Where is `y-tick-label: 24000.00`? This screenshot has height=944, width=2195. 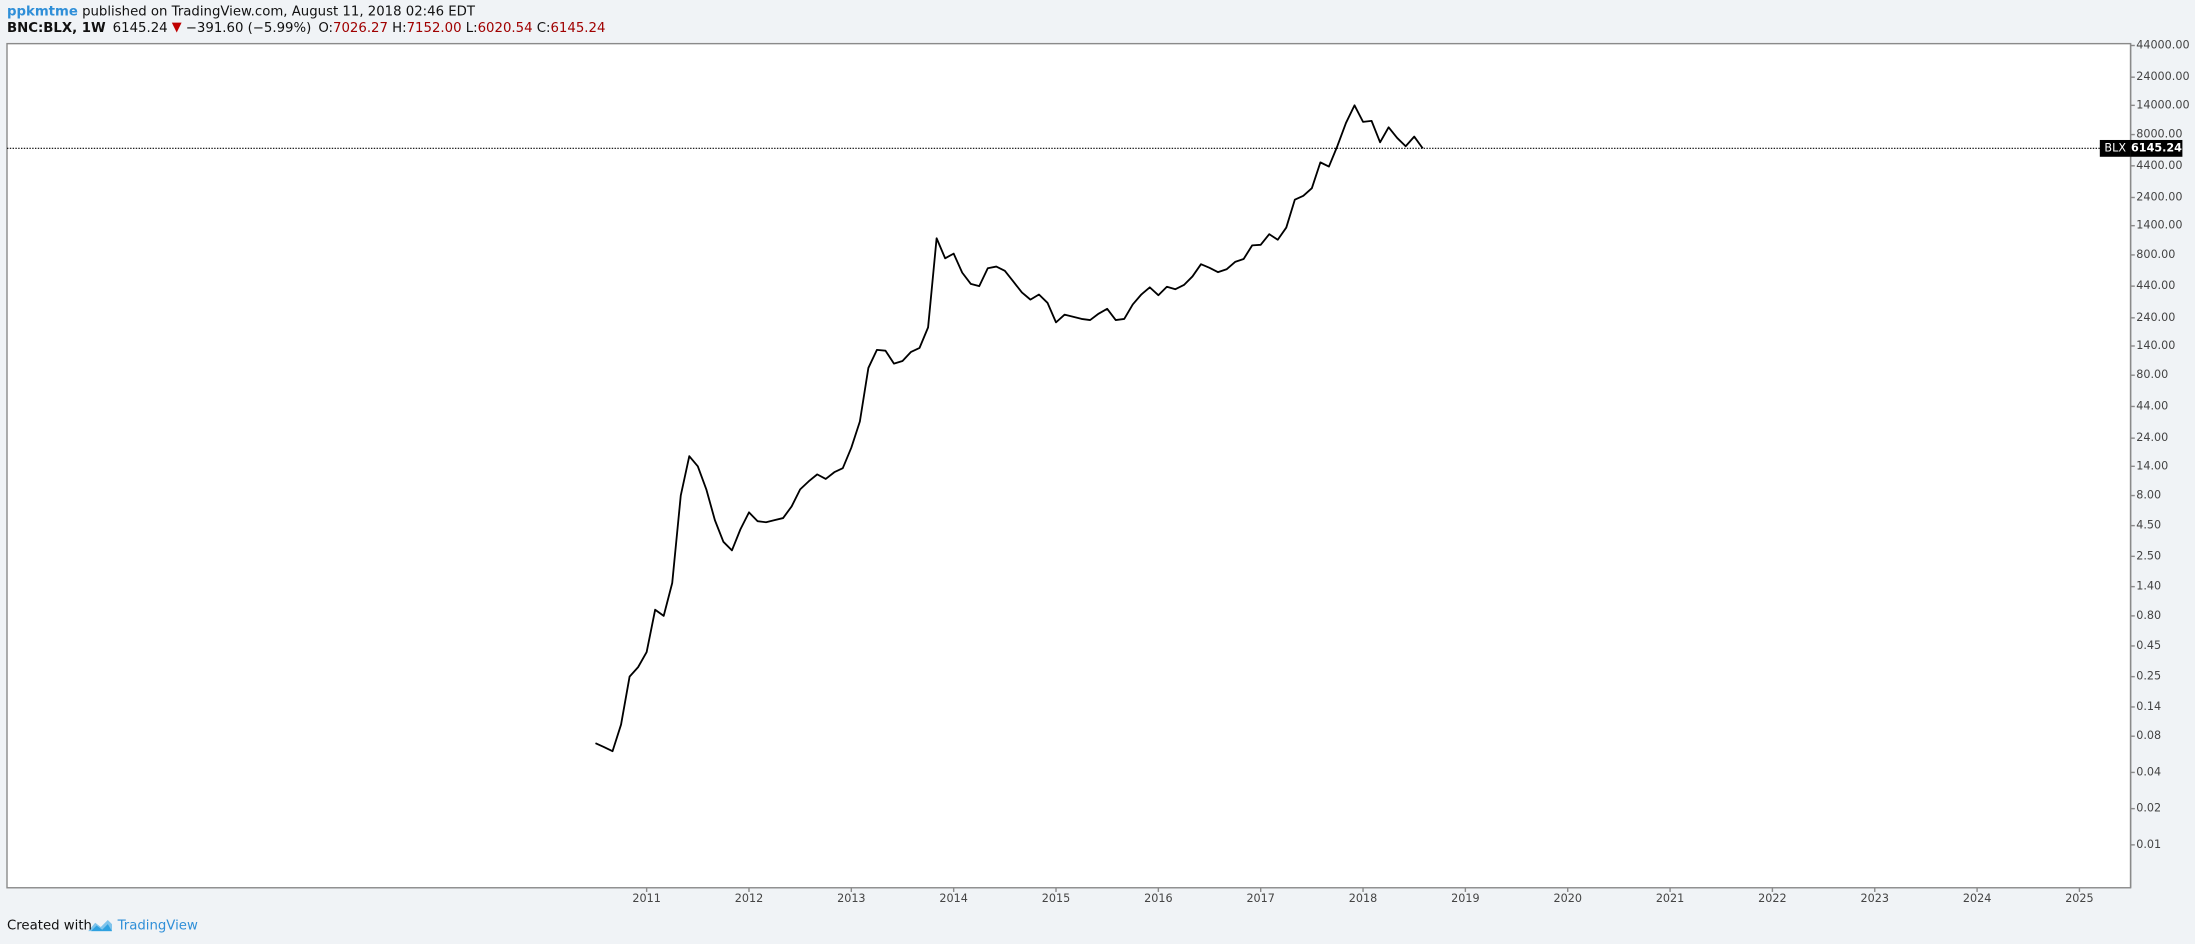
y-tick-label: 24000.00 is located at coordinates (2162, 76).